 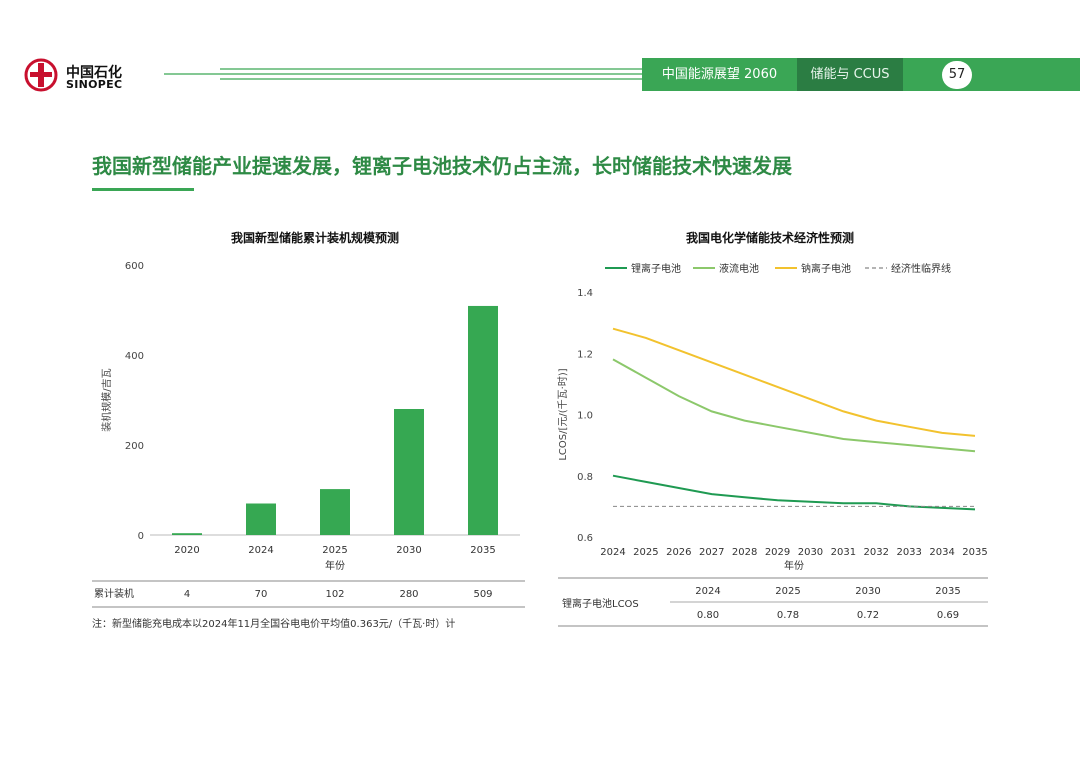 I want to click on bar-2024, so click(x=261, y=520).